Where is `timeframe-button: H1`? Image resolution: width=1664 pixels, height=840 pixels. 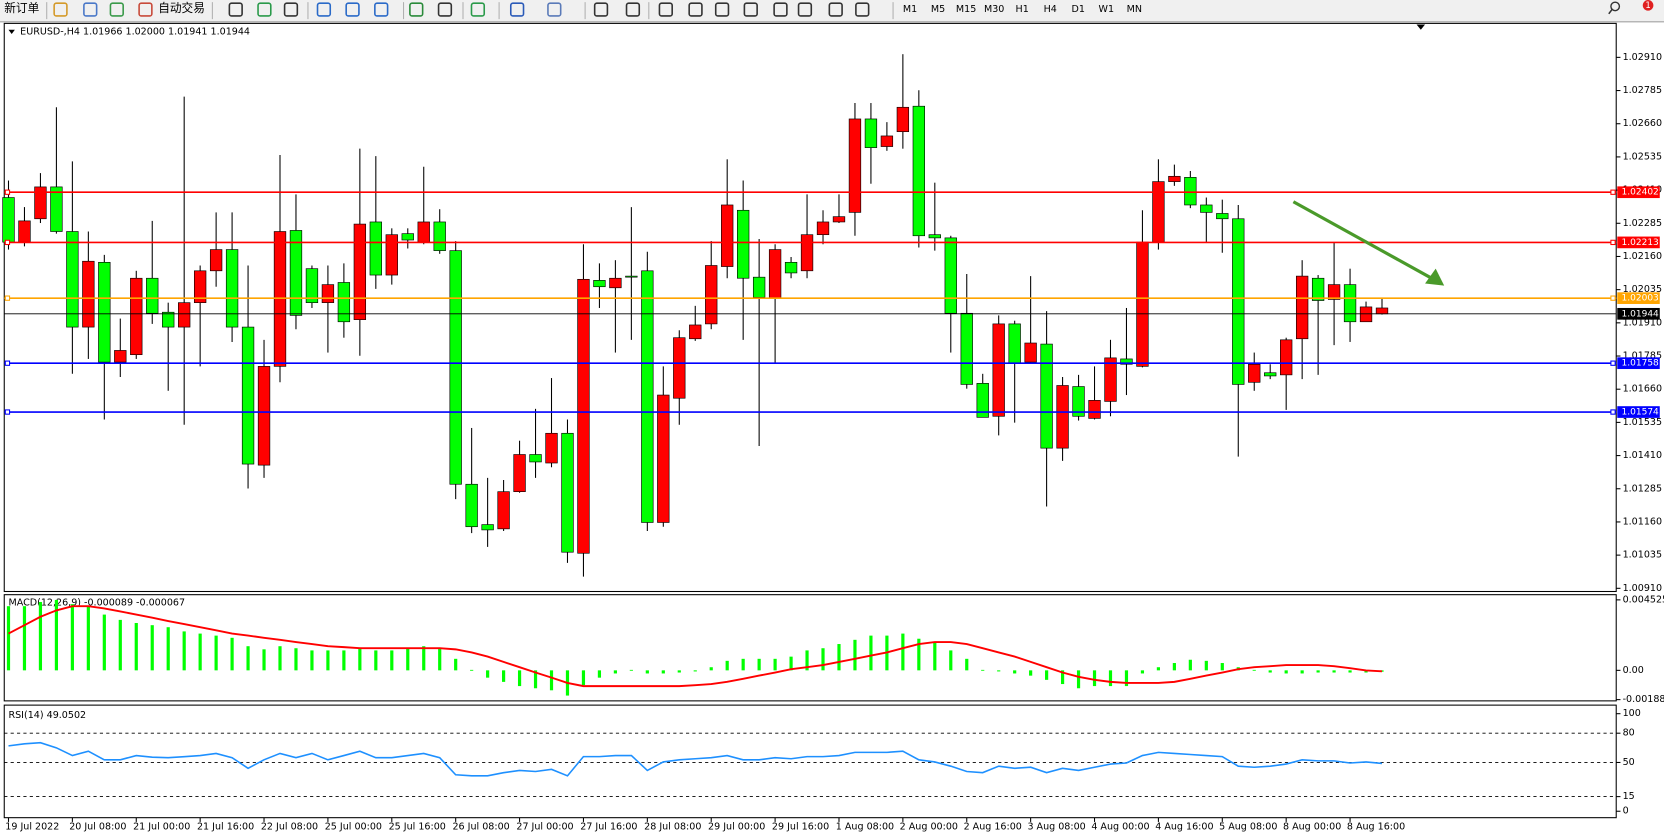
timeframe-button: H1 is located at coordinates (1022, 9).